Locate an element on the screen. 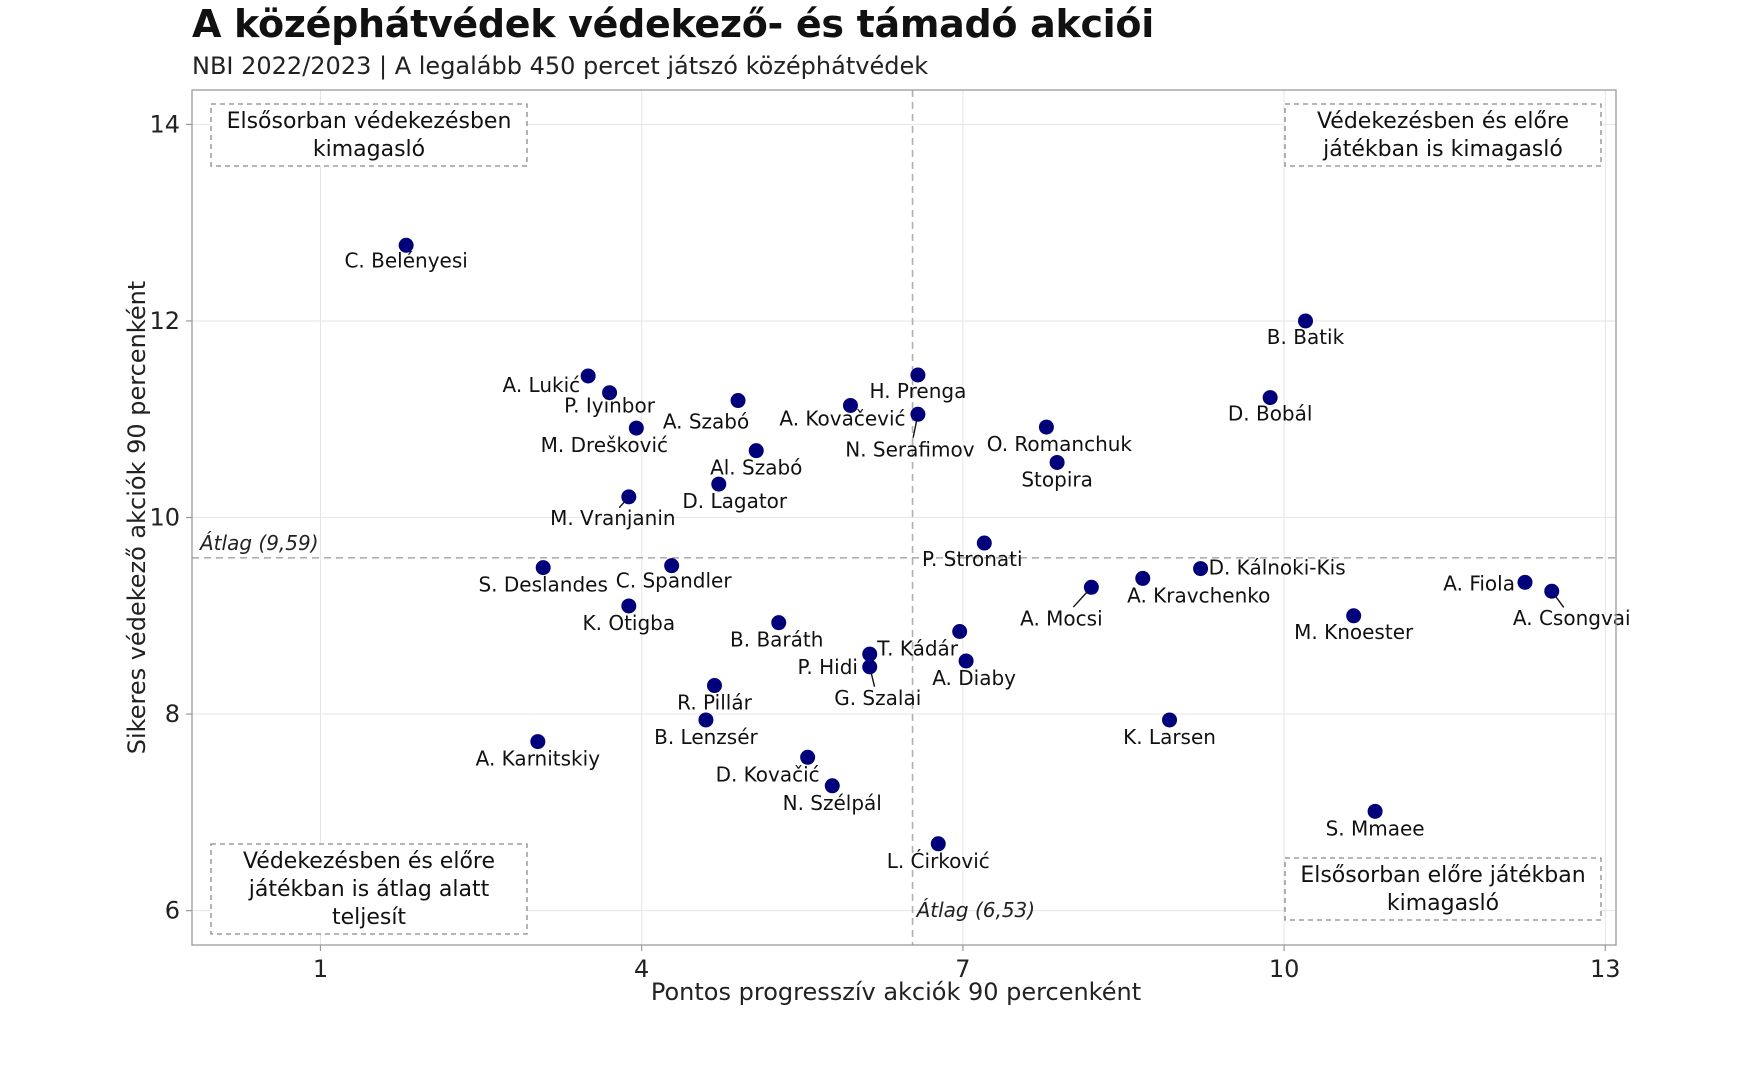 The height and width of the screenshot is (1080, 1738). point-label: A. Kravchenko is located at coordinates (1198, 595).